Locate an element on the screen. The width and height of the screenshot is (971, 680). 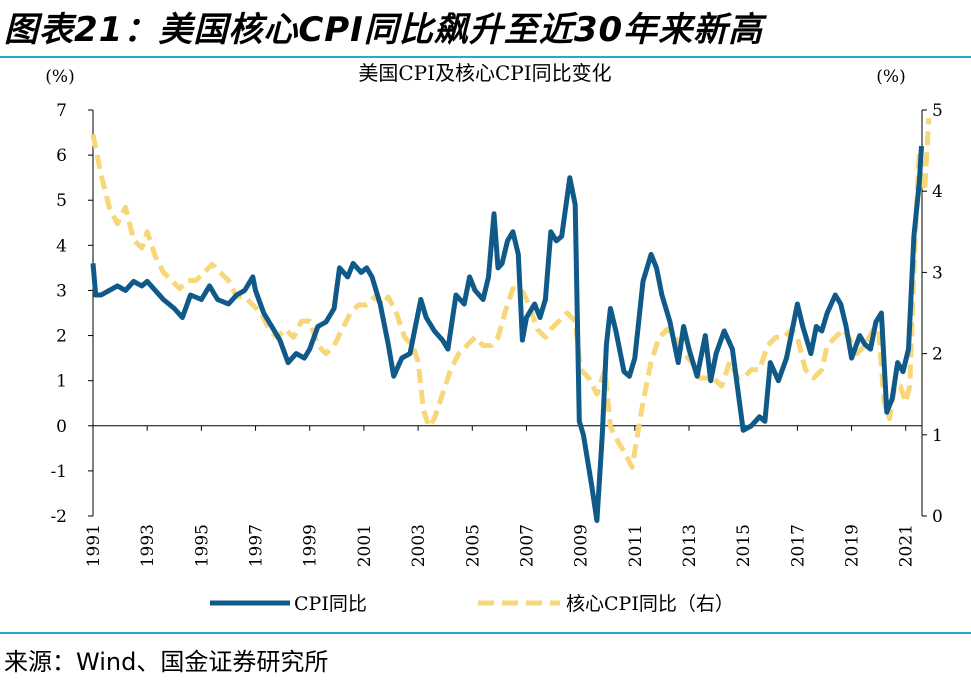
right-tick-label: 1 is located at coordinates (937, 436).